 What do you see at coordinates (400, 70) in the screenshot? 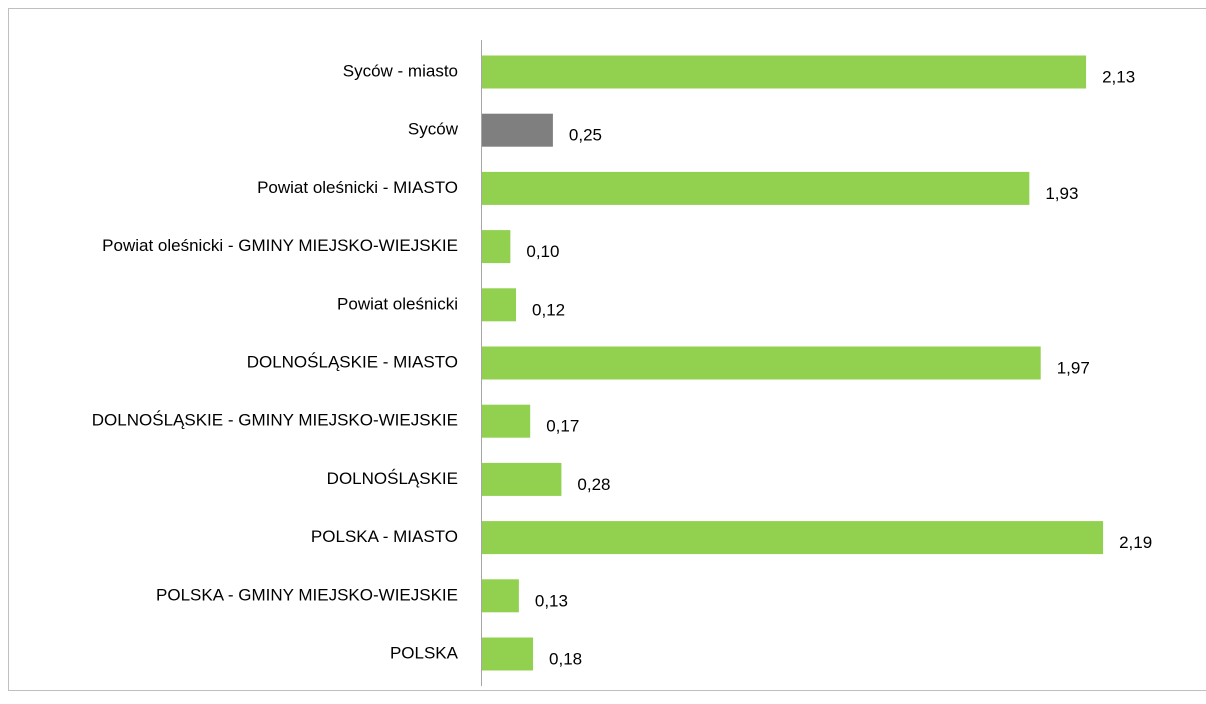
I see `category-label: Syców - miasto` at bounding box center [400, 70].